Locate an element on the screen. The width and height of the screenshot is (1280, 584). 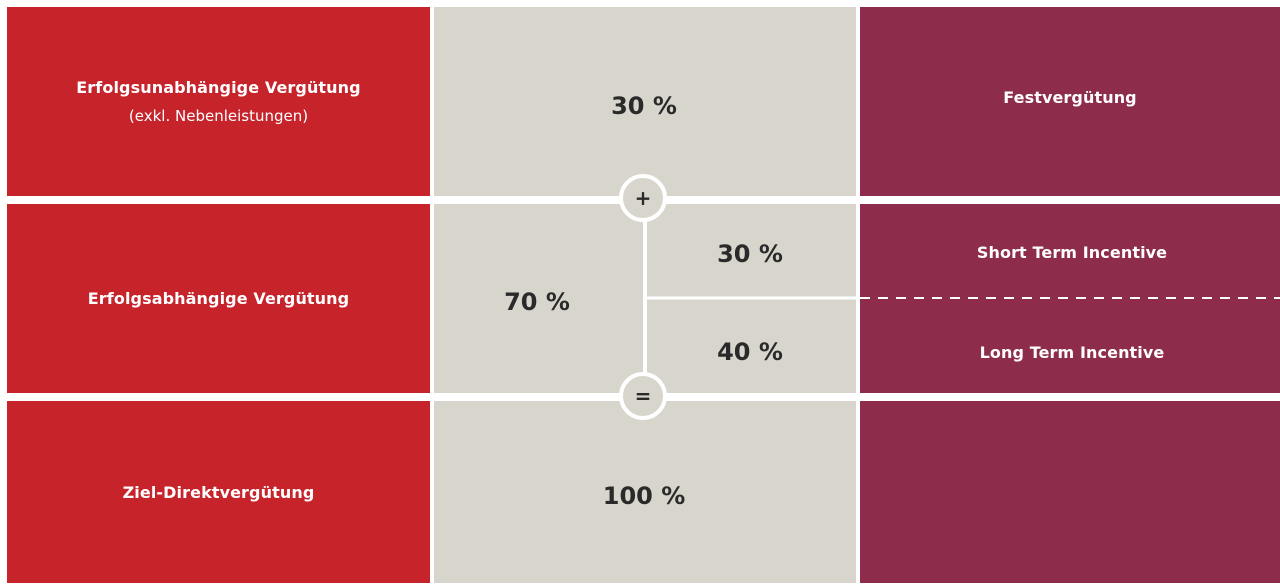
fixed-pay-label: Erfolgsunabhängige Vergütung is located at coordinates (218, 87).